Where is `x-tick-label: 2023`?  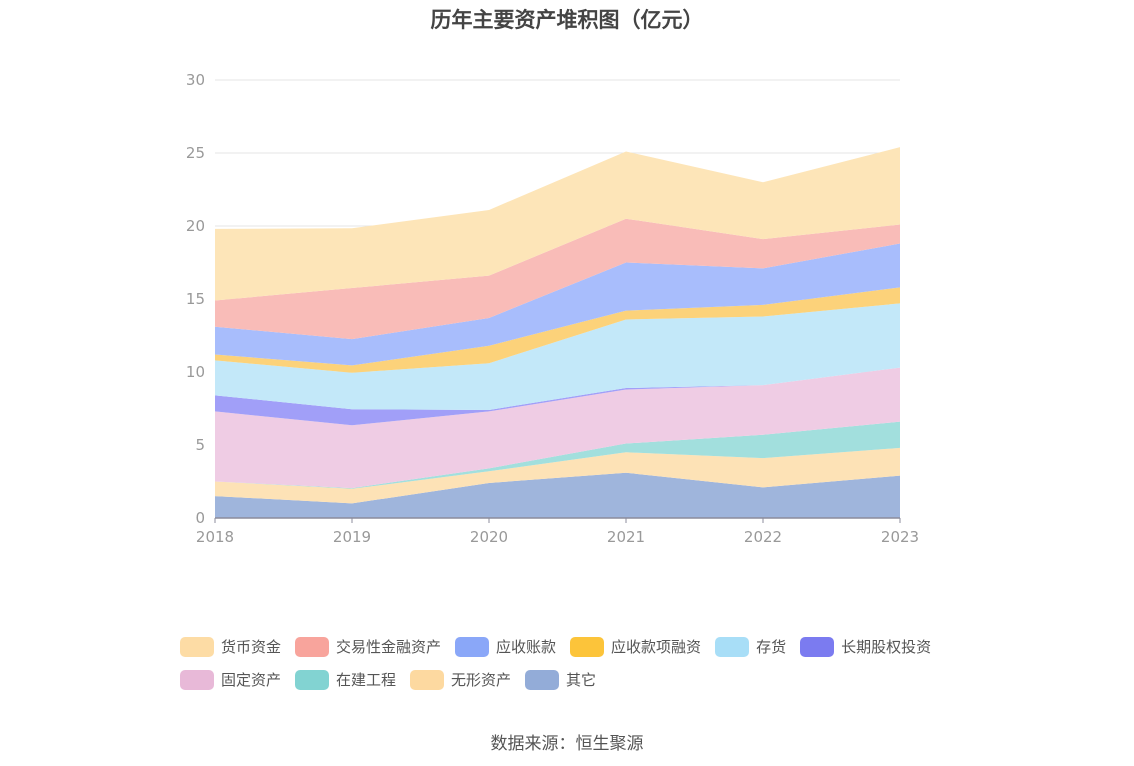 x-tick-label: 2023 is located at coordinates (900, 537).